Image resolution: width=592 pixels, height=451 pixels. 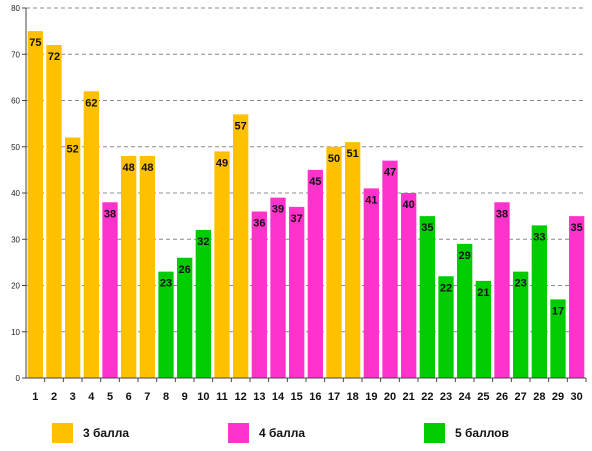 What do you see at coordinates (15, 8) in the screenshot?
I see `y-tick-label: 80` at bounding box center [15, 8].